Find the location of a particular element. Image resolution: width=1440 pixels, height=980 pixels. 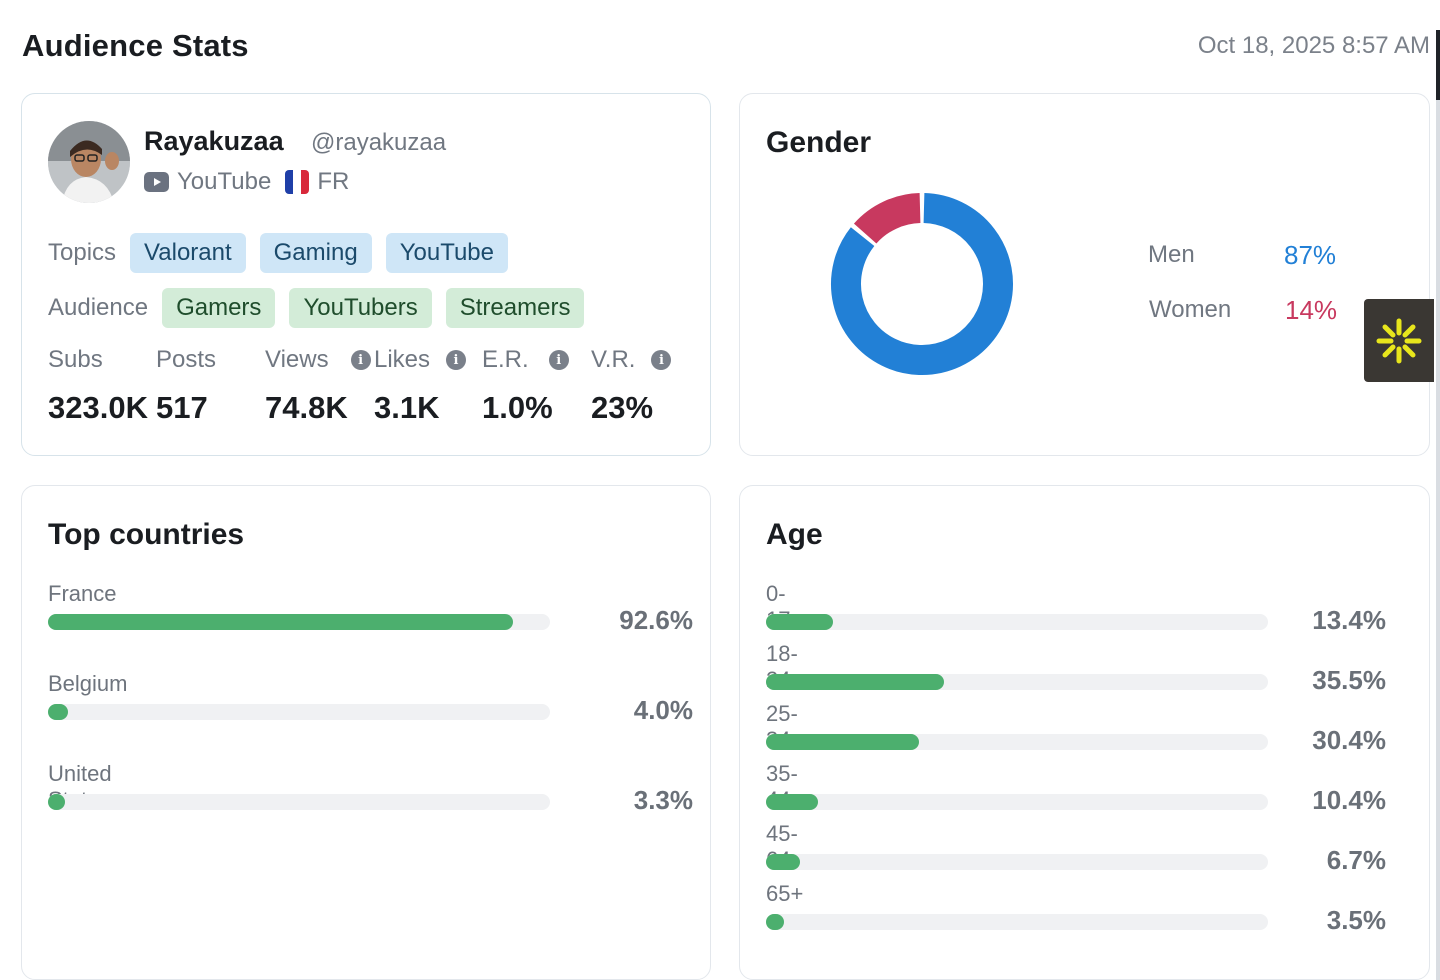

donut-slice-men is located at coordinates (922, 284).